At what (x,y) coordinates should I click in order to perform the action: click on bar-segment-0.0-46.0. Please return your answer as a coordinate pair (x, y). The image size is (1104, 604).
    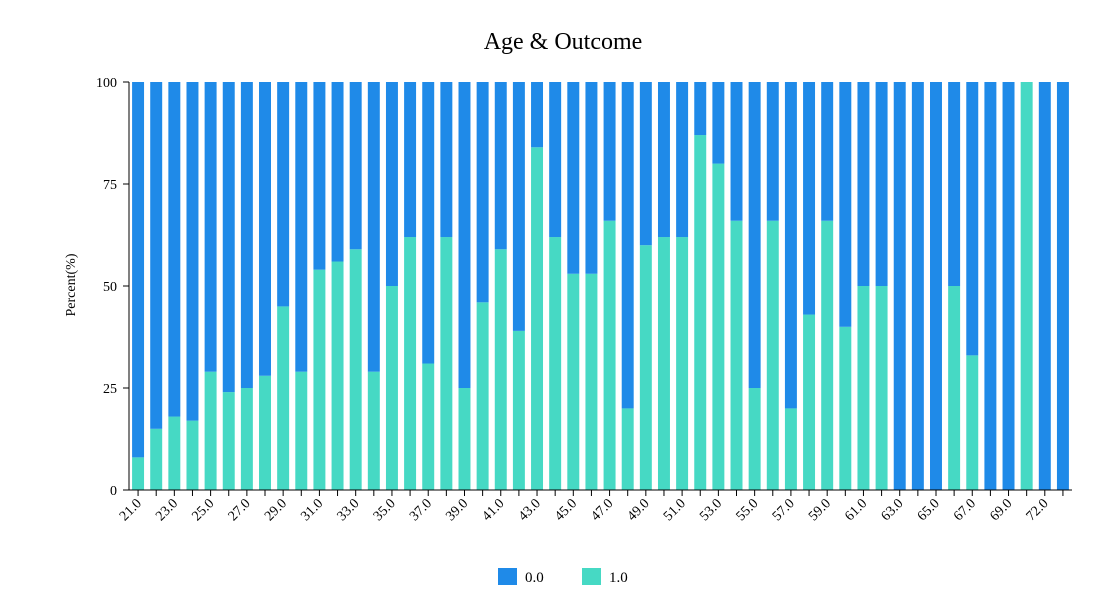
    Looking at the image, I should click on (591, 178).